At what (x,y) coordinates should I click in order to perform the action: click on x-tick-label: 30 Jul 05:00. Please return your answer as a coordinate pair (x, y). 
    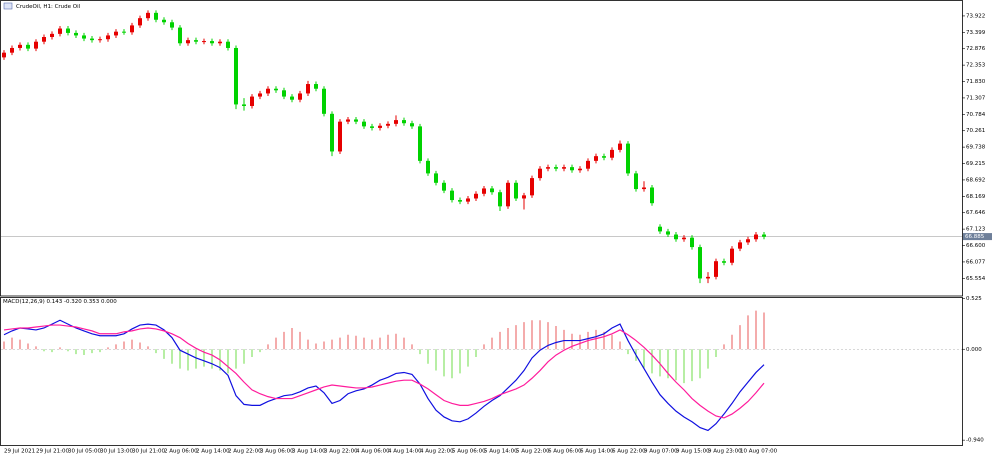
    Looking at the image, I should click on (84, 452).